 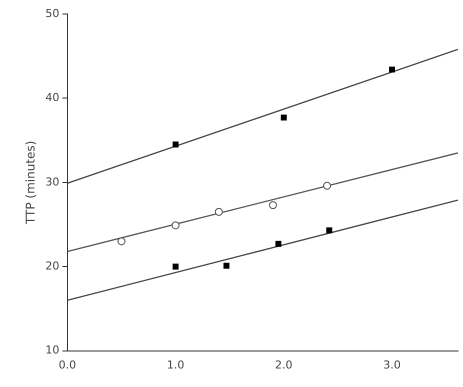 I want to click on y-tick-label: 10, so click(x=52, y=350).